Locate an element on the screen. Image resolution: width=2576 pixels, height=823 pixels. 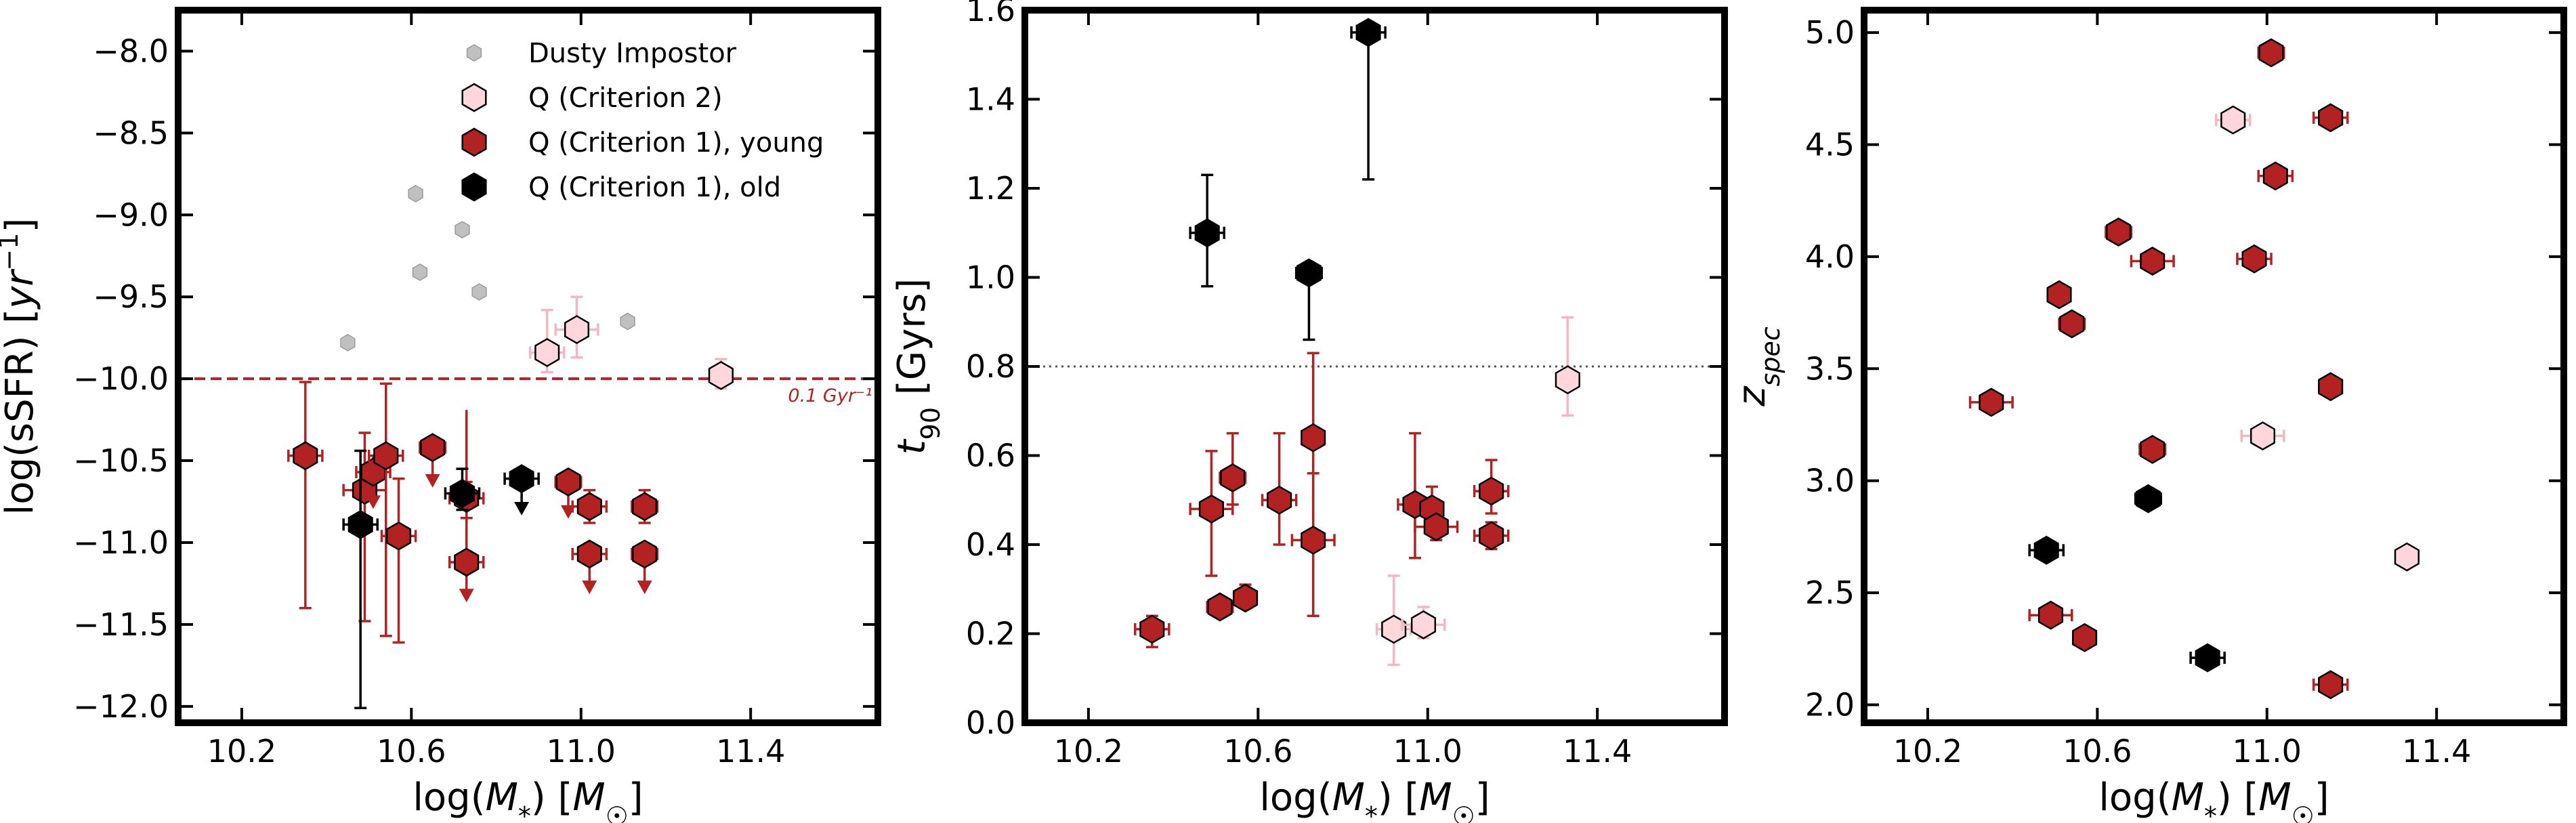
y-tick-label: 0.4 is located at coordinates (990, 544).